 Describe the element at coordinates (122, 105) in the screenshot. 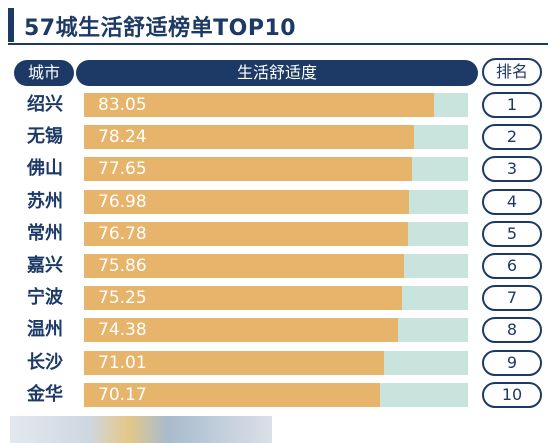

I see `bar-value-label: 83.05` at that location.